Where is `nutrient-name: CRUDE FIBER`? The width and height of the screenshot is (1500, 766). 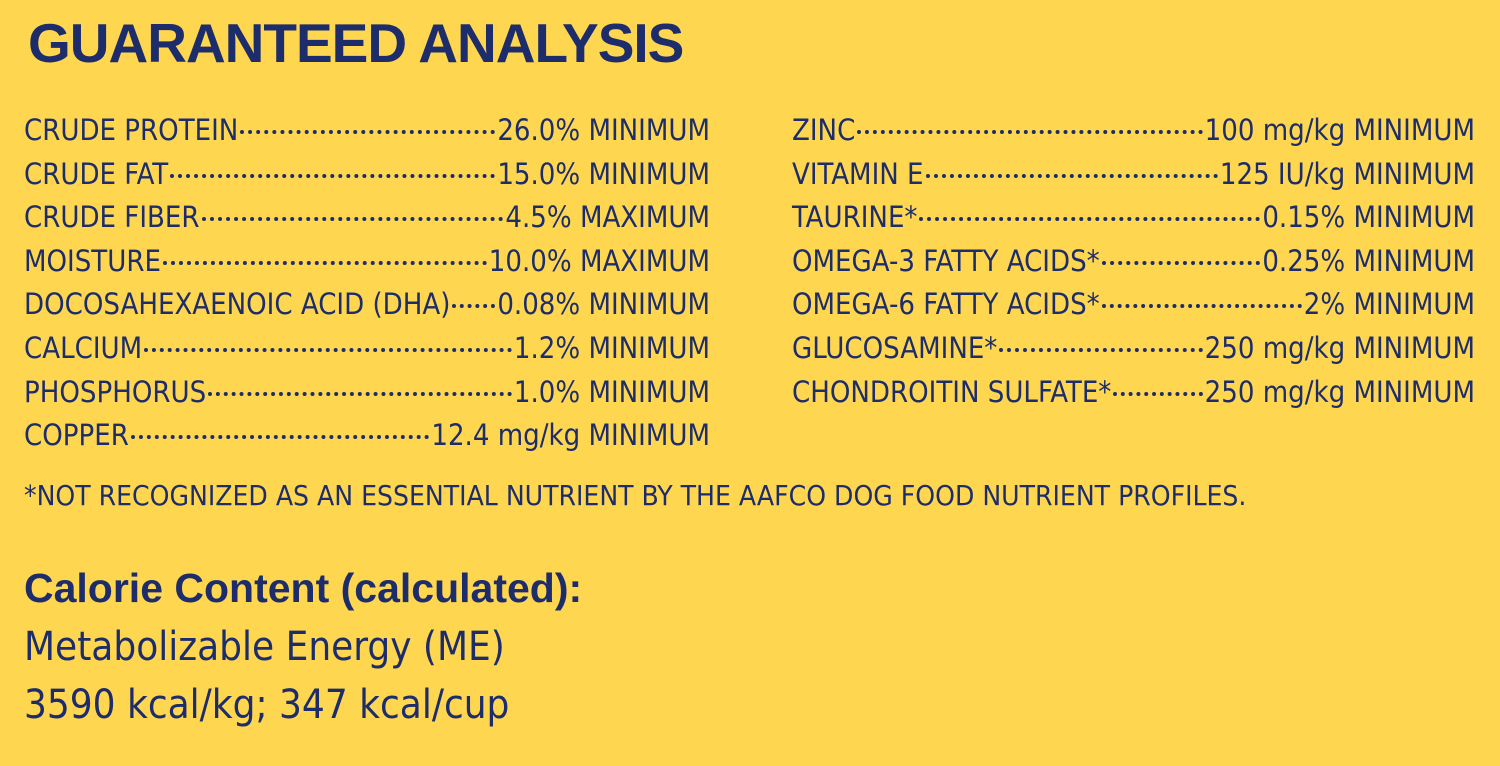
nutrient-name: CRUDE FIBER is located at coordinates (112, 217).